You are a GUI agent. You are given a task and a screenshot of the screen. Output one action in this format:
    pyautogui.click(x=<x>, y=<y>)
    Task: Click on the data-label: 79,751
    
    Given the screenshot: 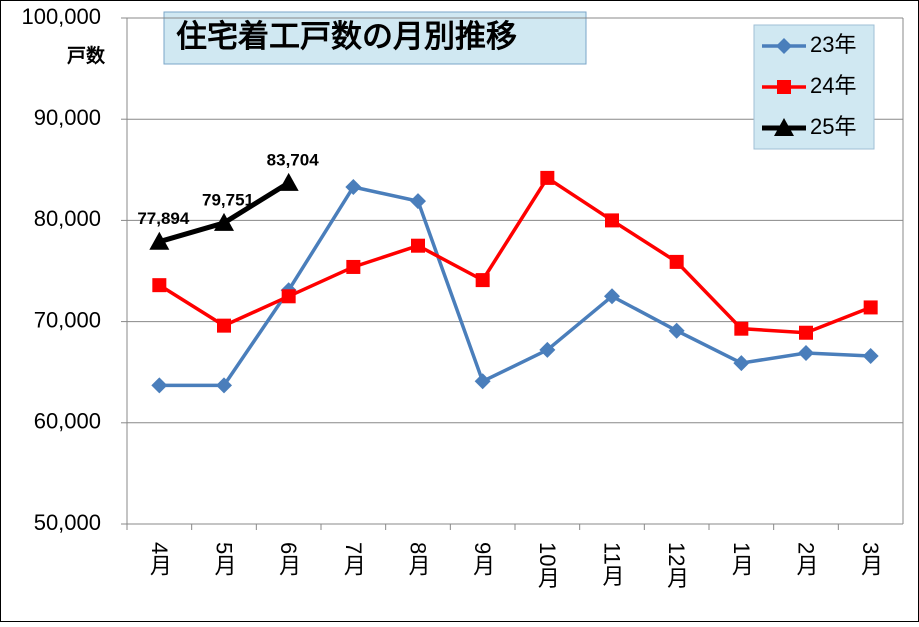 What is the action you would take?
    pyautogui.click(x=228, y=199)
    